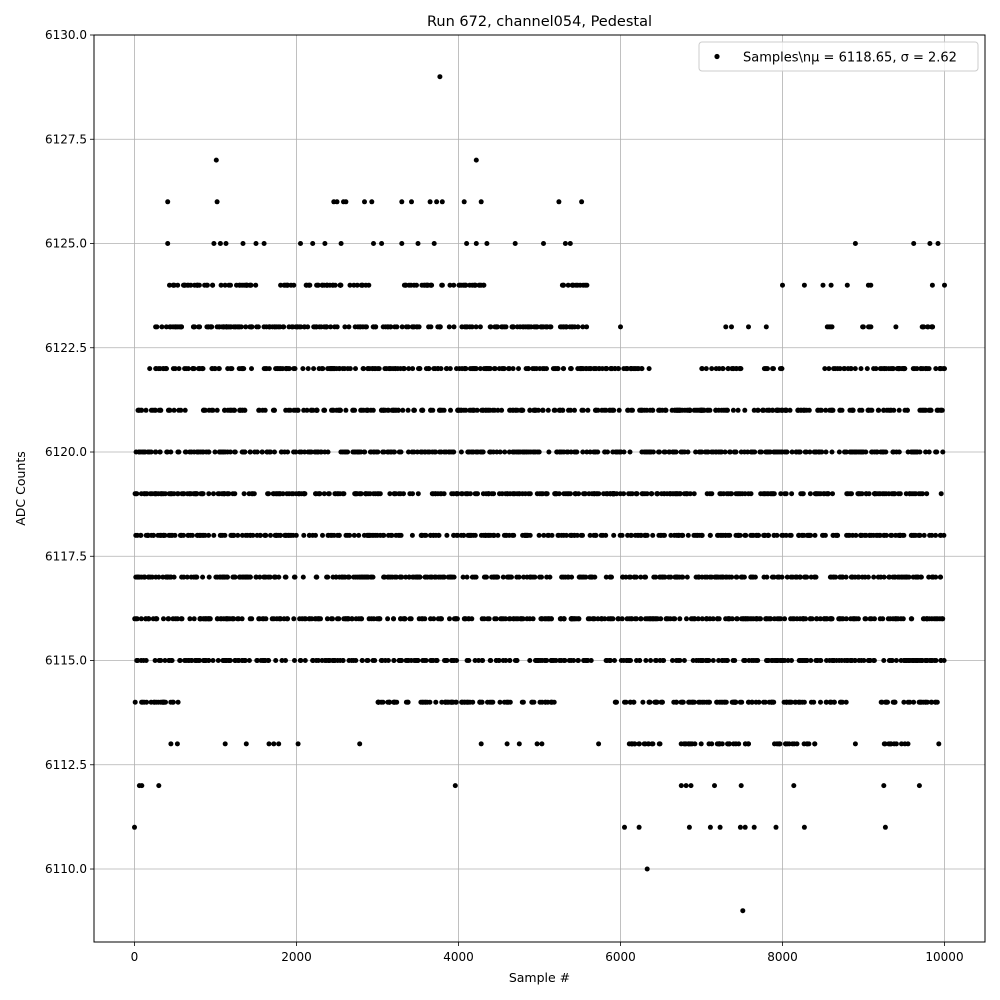 Image resolution: width=1000 pixels, height=1000 pixels. Describe the element at coordinates (20, 488) in the screenshot. I see `y-axis-label: ADC Counts` at that location.